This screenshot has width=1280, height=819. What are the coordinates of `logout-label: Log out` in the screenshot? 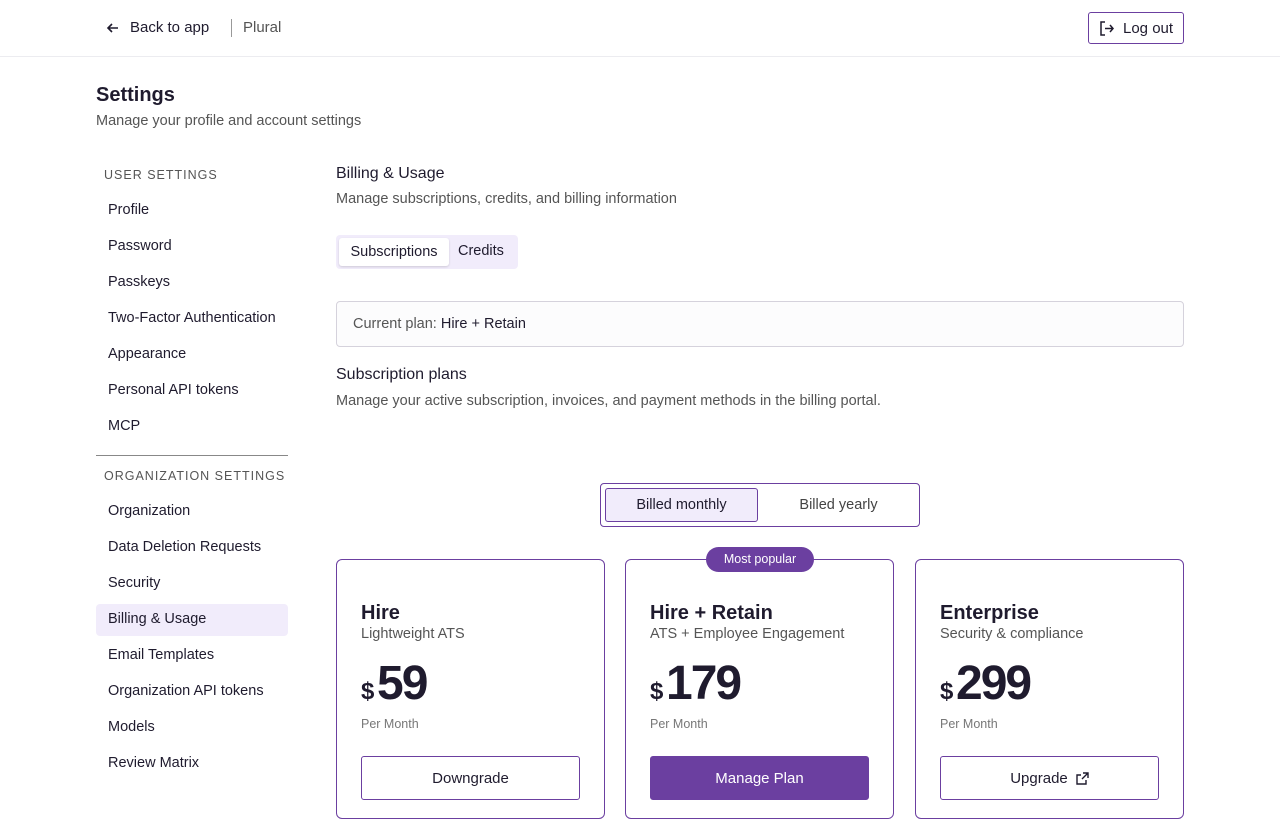 It's located at (1148, 28).